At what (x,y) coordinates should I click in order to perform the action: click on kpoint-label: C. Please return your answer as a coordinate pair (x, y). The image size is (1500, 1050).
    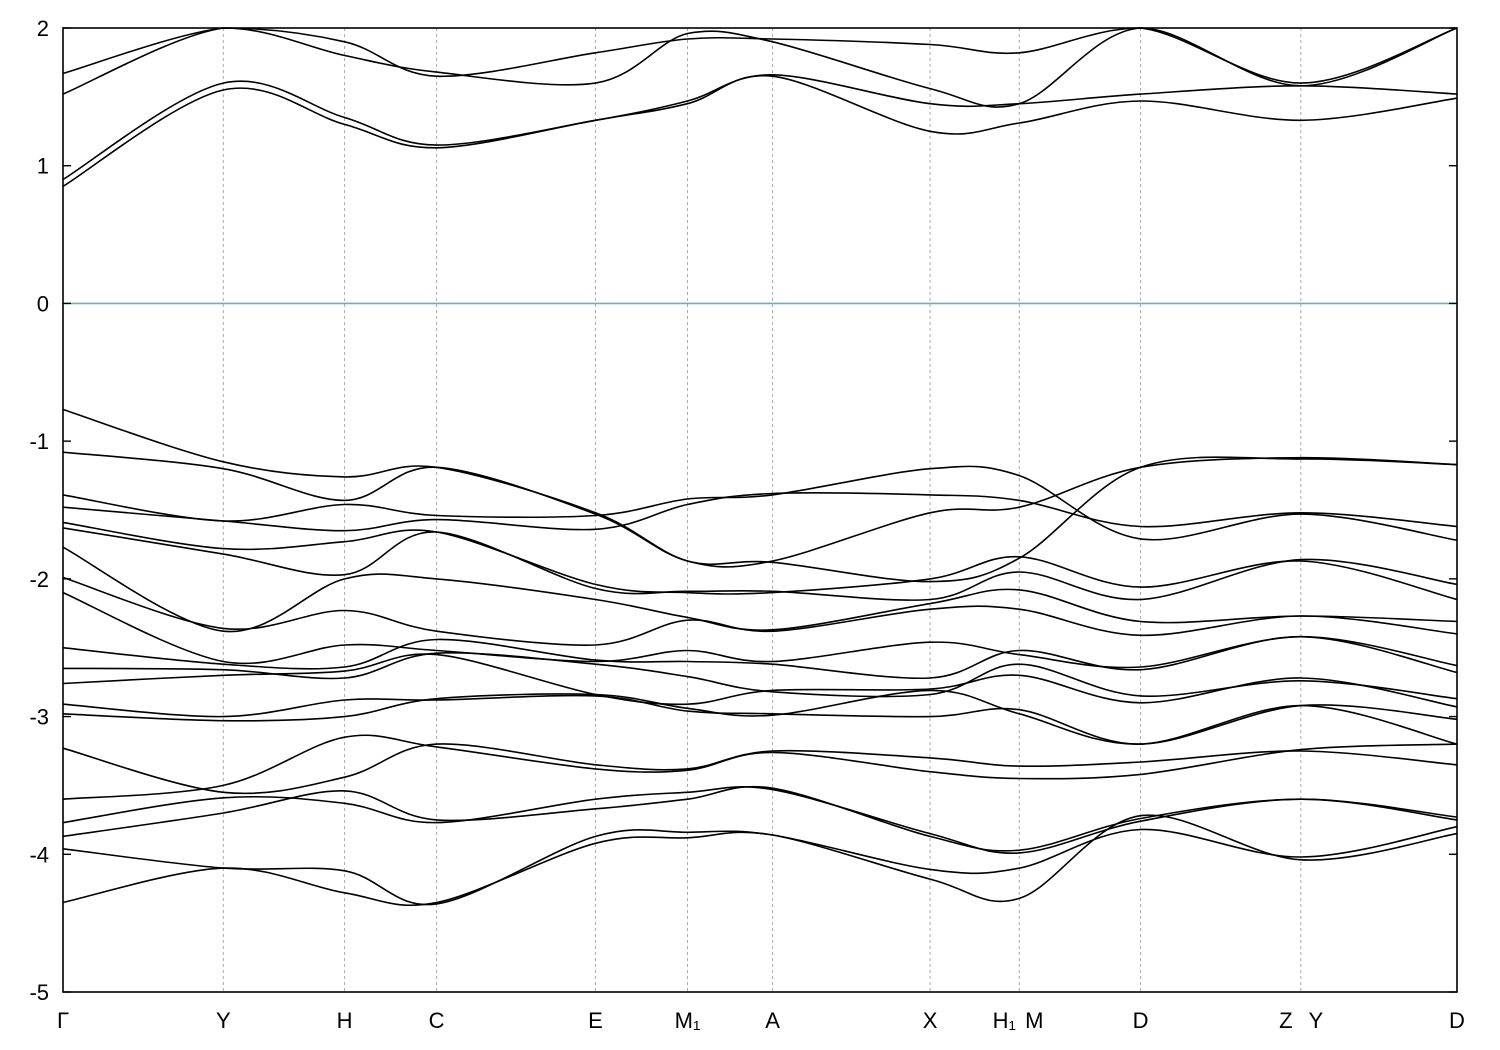
    Looking at the image, I should click on (437, 1020).